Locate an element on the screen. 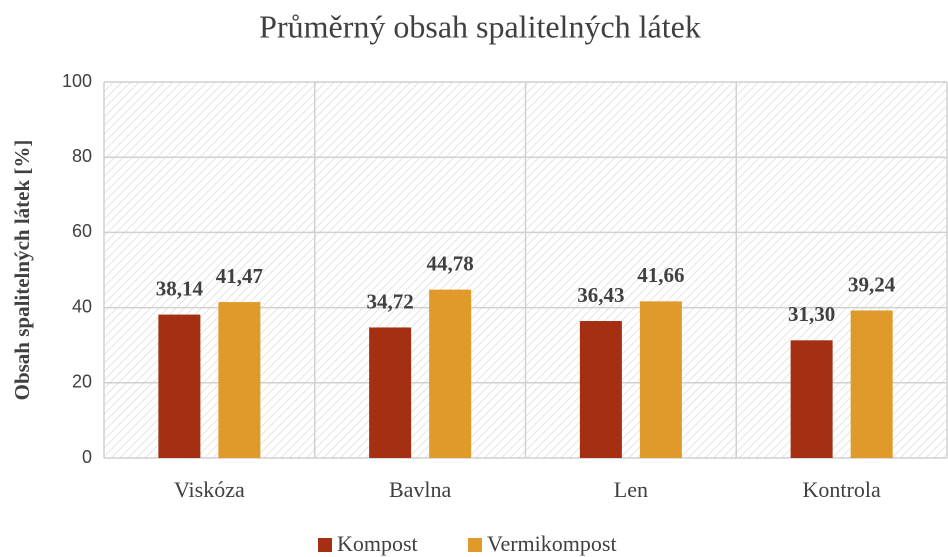  y-tick-label: 100 is located at coordinates (77, 81).